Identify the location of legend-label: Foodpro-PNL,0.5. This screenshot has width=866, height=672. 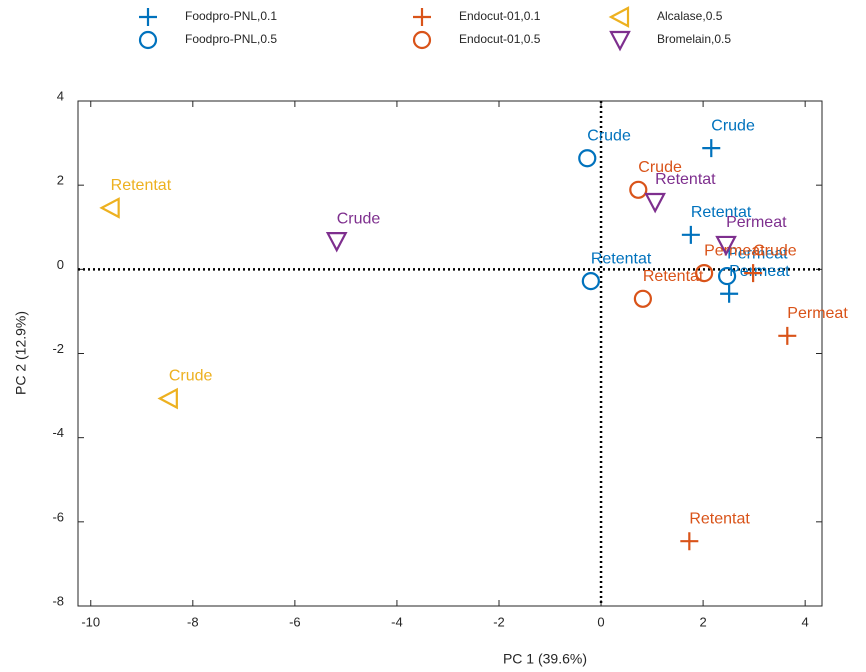
(231, 39).